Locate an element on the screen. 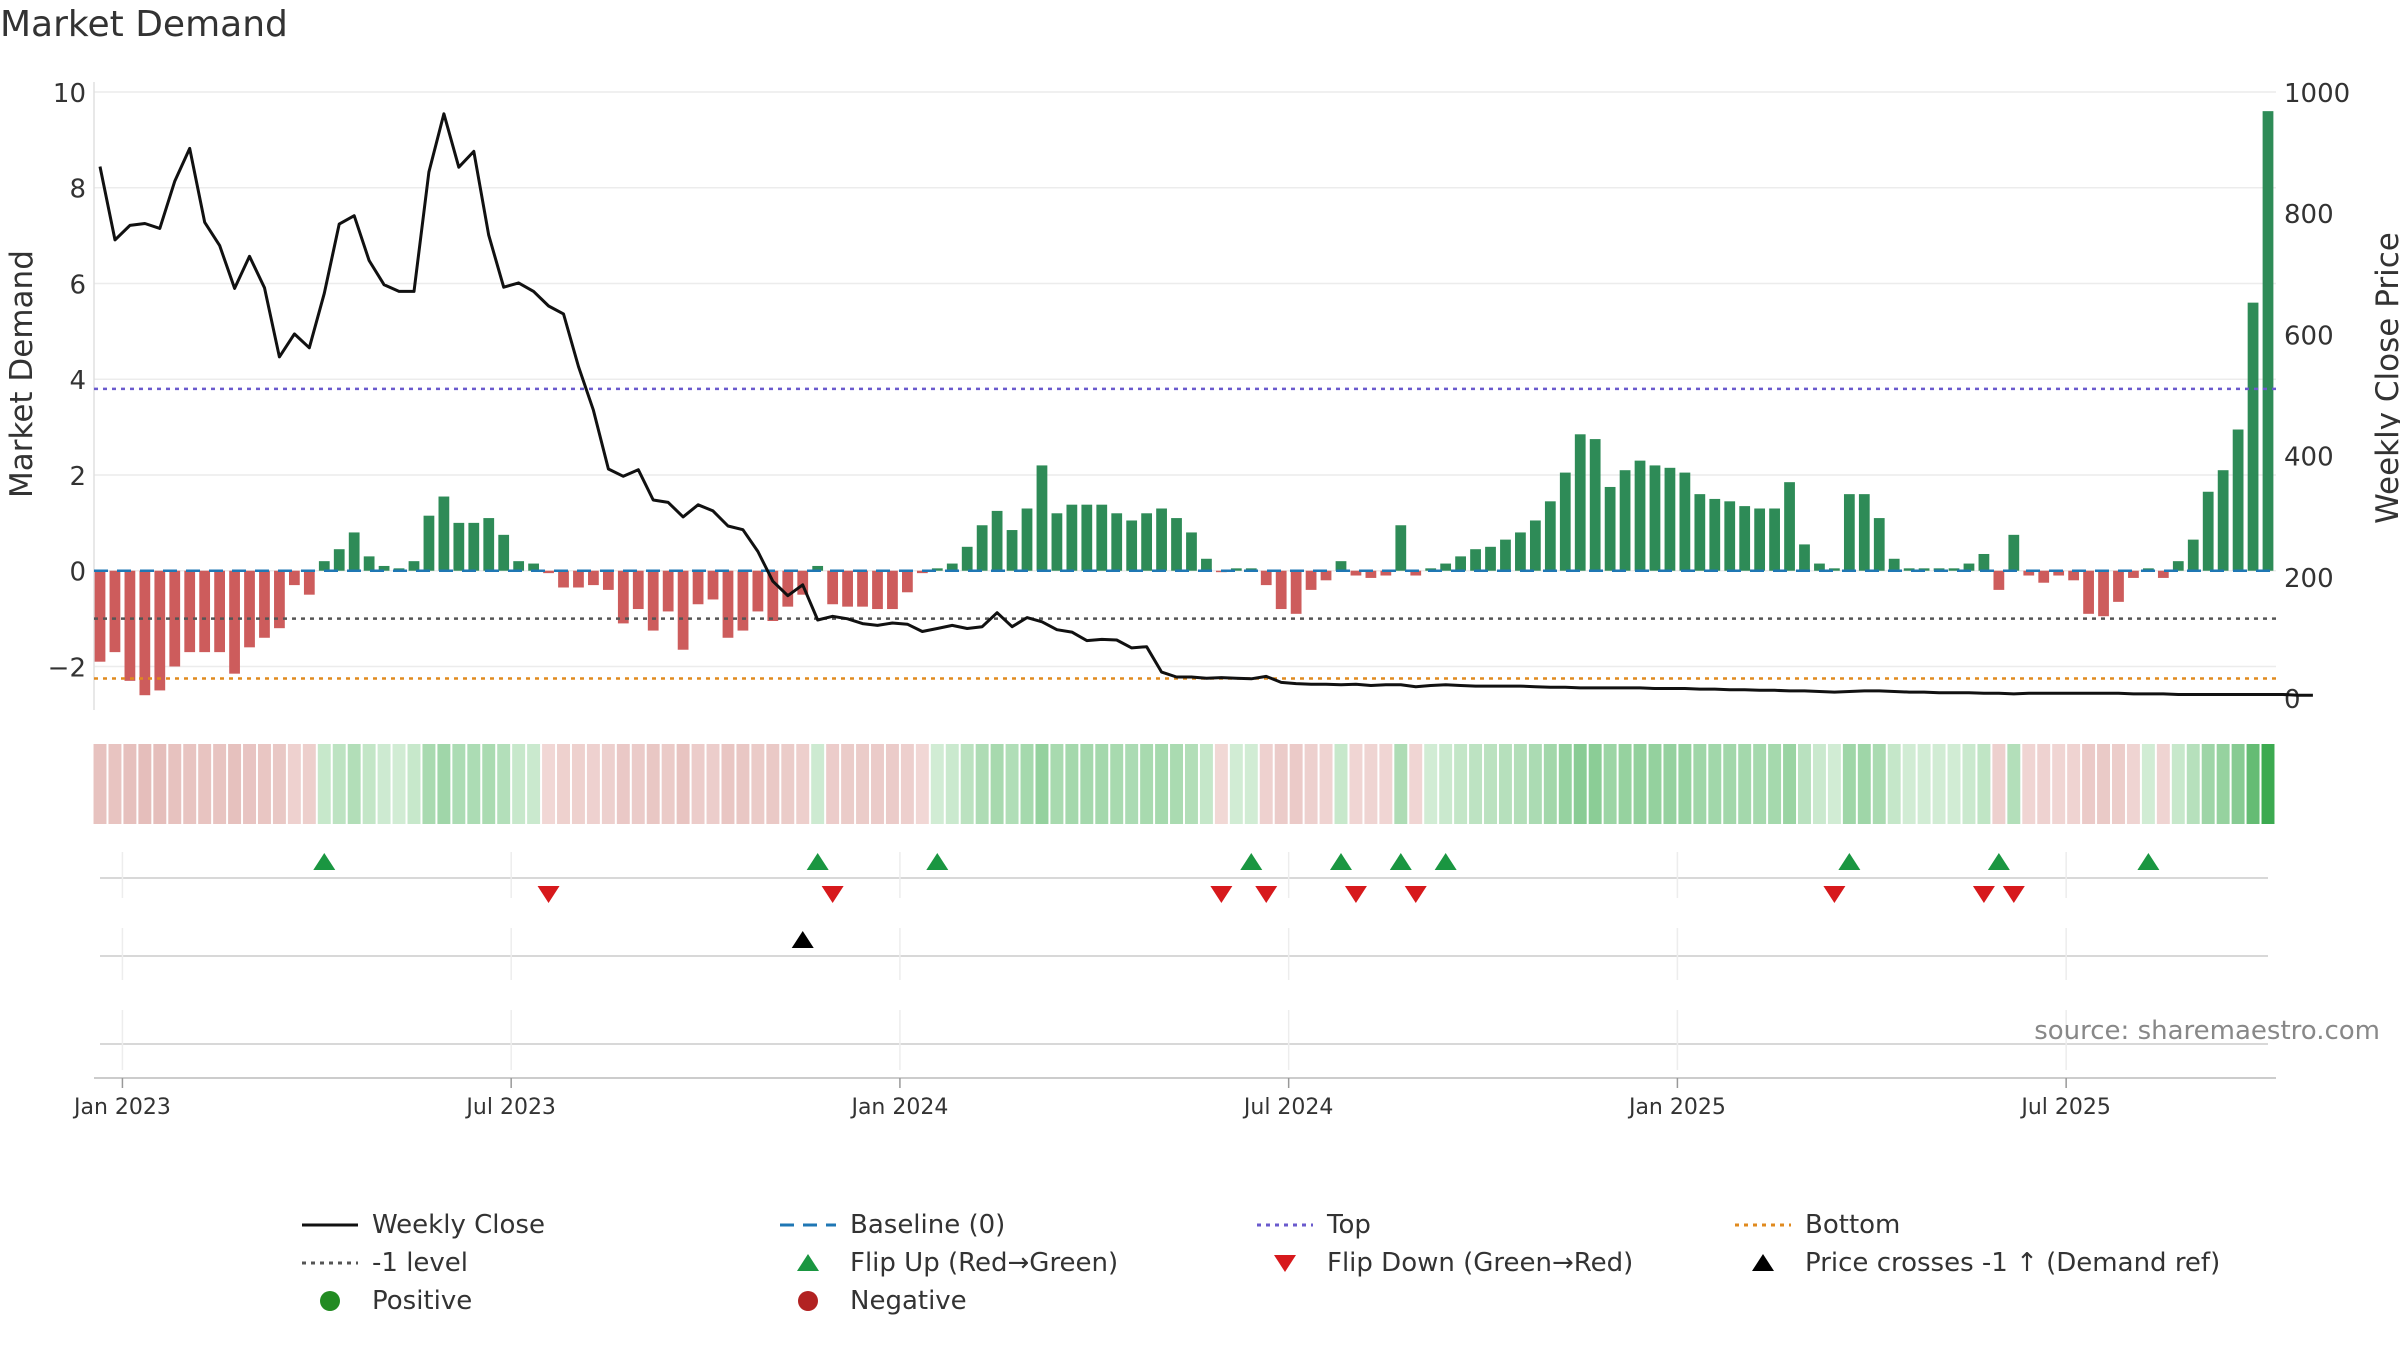 This screenshot has width=2400, height=1350. legend-label: Weekly Close is located at coordinates (458, 1225).